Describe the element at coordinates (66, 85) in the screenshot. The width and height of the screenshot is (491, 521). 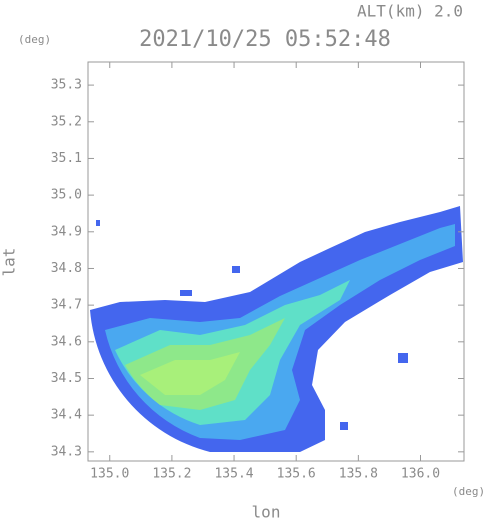
I see `y-tick-label: 35.3` at that location.